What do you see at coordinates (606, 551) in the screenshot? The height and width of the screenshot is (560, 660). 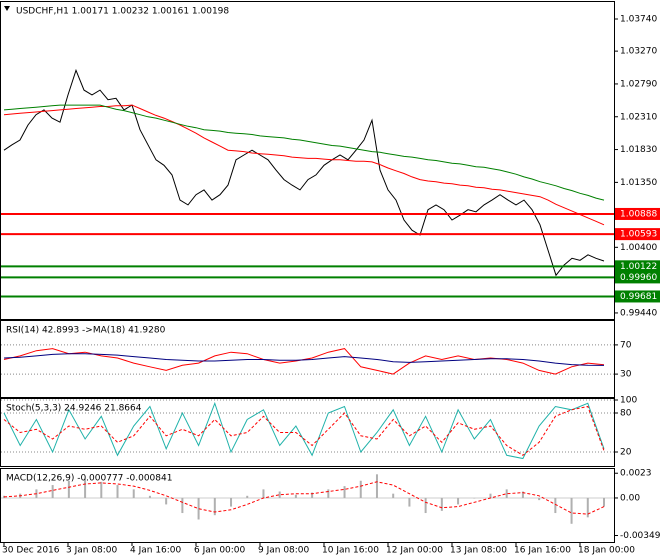 I see `x-tick-label: 18 Jan 00:00` at bounding box center [606, 551].